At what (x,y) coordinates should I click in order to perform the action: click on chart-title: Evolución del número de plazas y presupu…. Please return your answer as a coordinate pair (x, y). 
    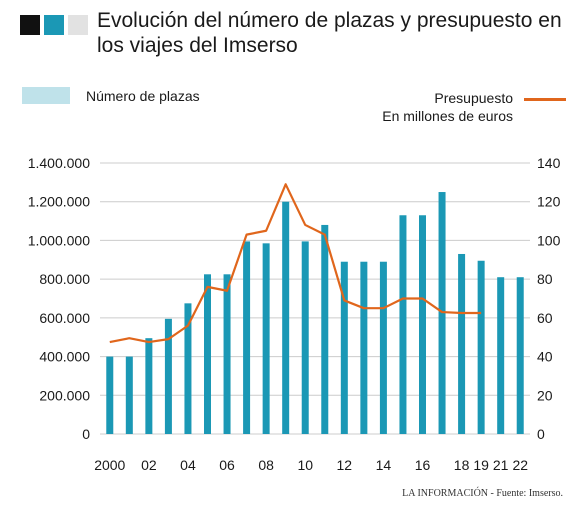
    Looking at the image, I should click on (329, 33).